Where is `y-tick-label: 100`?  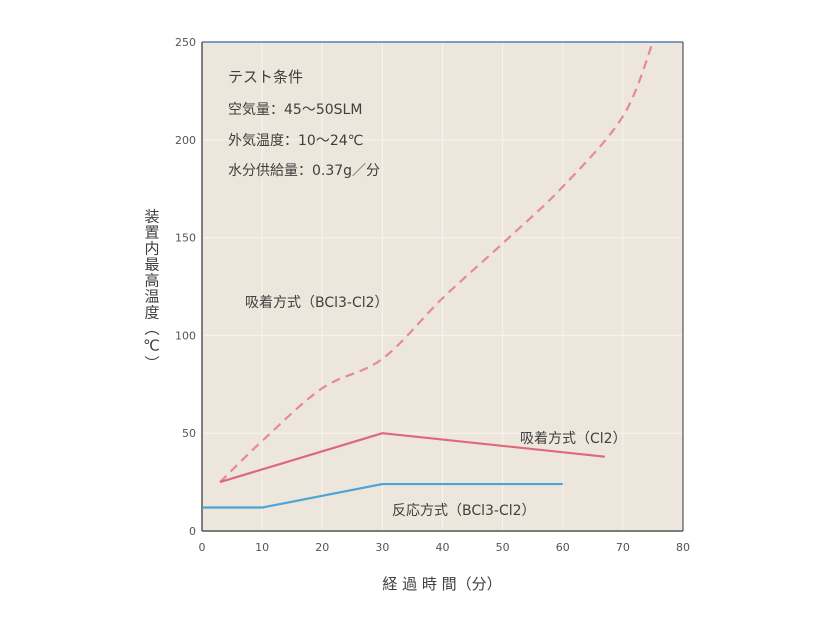
y-tick-label: 100 is located at coordinates (185, 335).